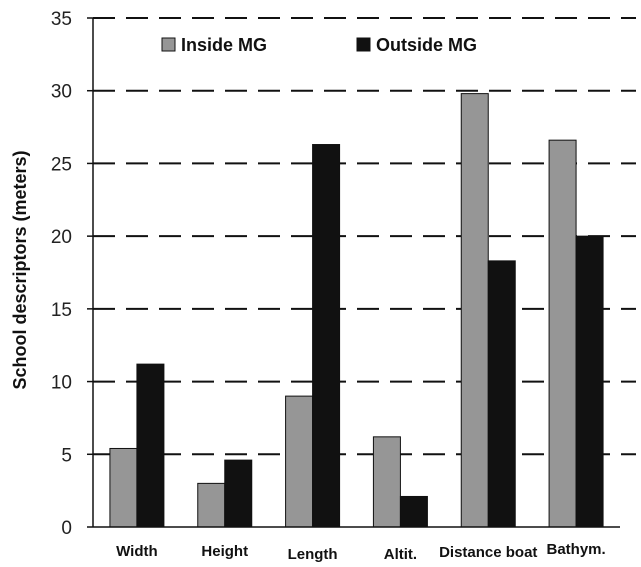  Describe the element at coordinates (61, 310) in the screenshot. I see `y-tick-label: 15` at that location.